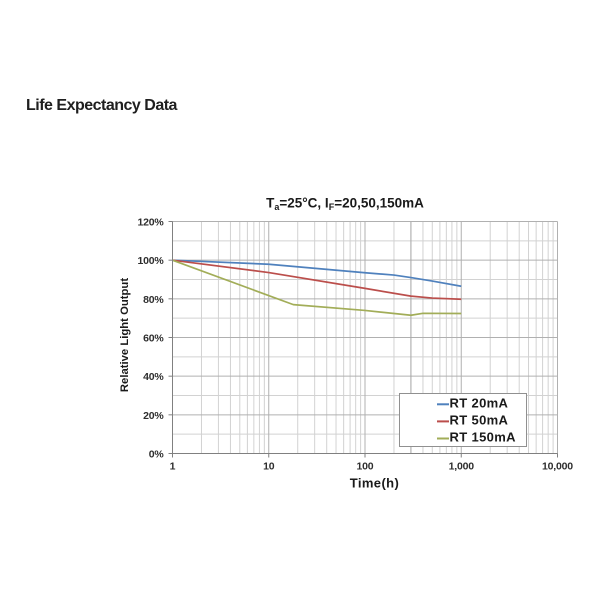 Image resolution: width=600 pixels, height=600 pixels. I want to click on svg-text: 80%, so click(153, 300).